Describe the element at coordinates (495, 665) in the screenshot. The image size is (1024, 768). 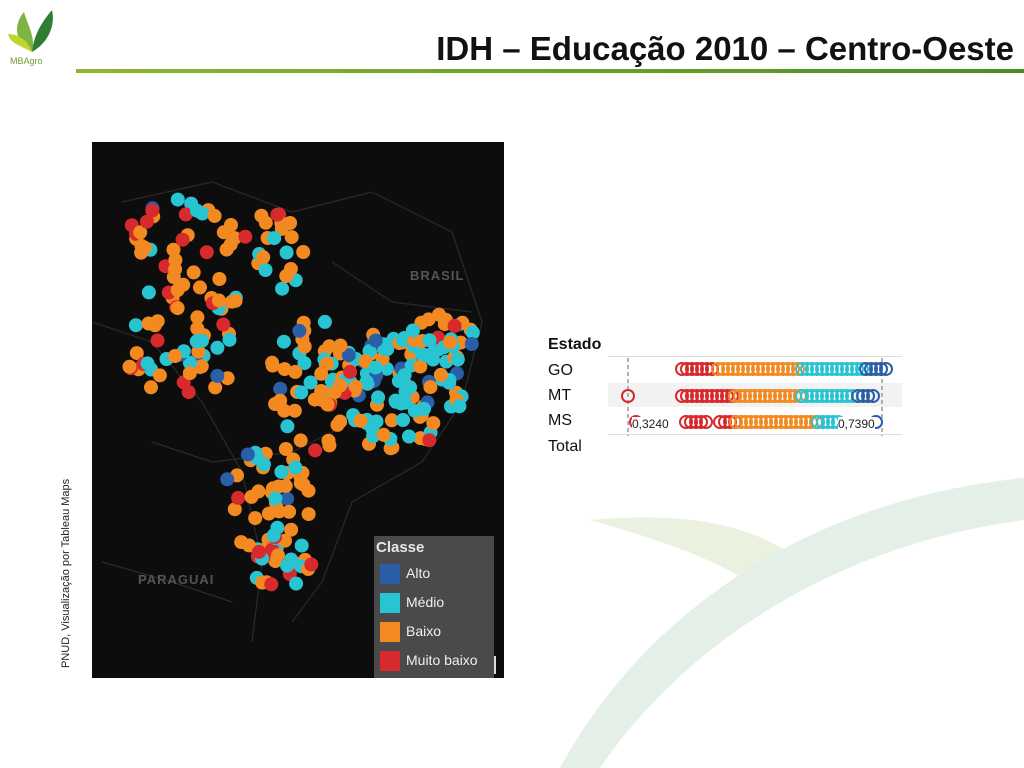
I see `legend-resize-handle` at that location.